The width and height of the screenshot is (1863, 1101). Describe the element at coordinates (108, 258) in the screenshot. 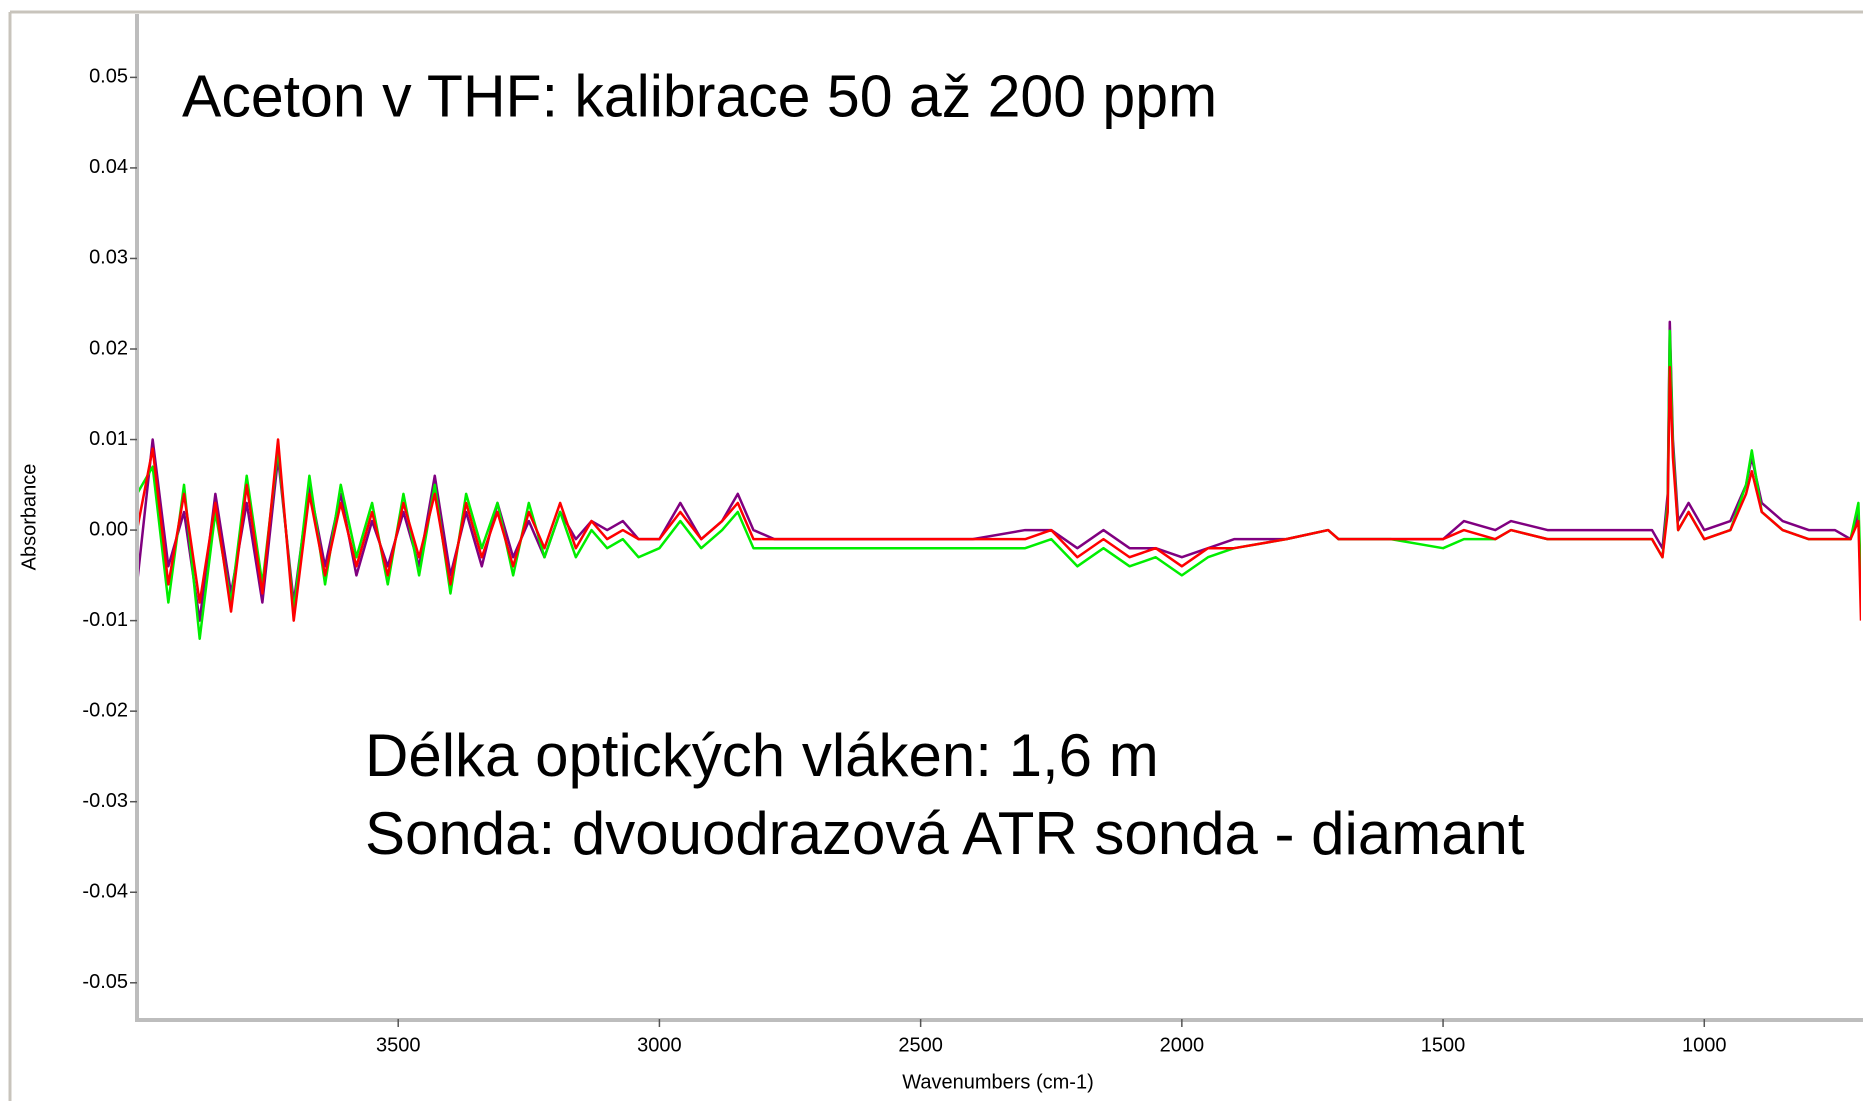

I see `y-tick-label: 0.03` at that location.